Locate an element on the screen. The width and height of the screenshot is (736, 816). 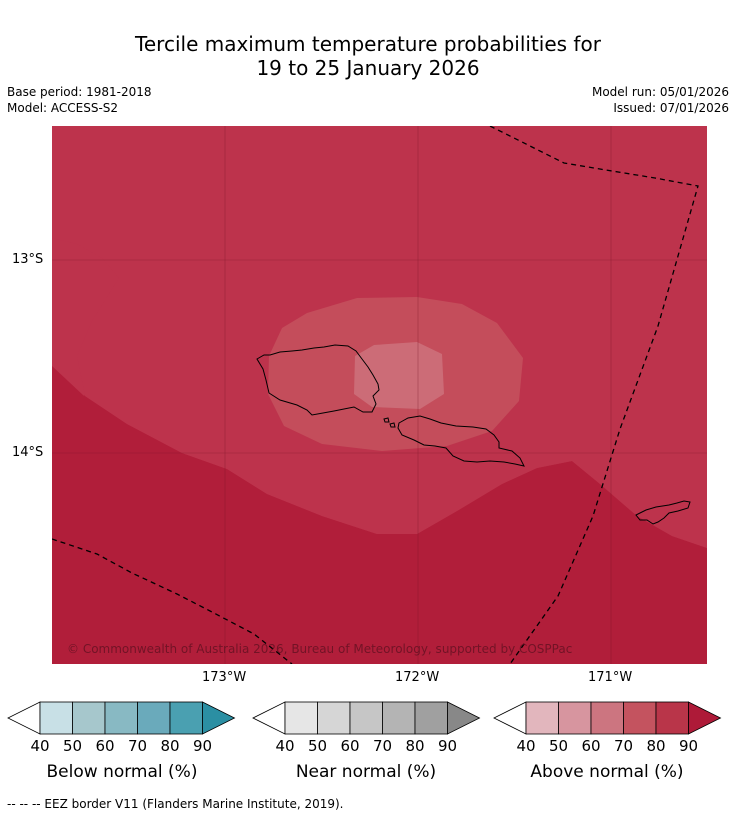
colorbar-near-tick-label: 90 is located at coordinates (447, 746).